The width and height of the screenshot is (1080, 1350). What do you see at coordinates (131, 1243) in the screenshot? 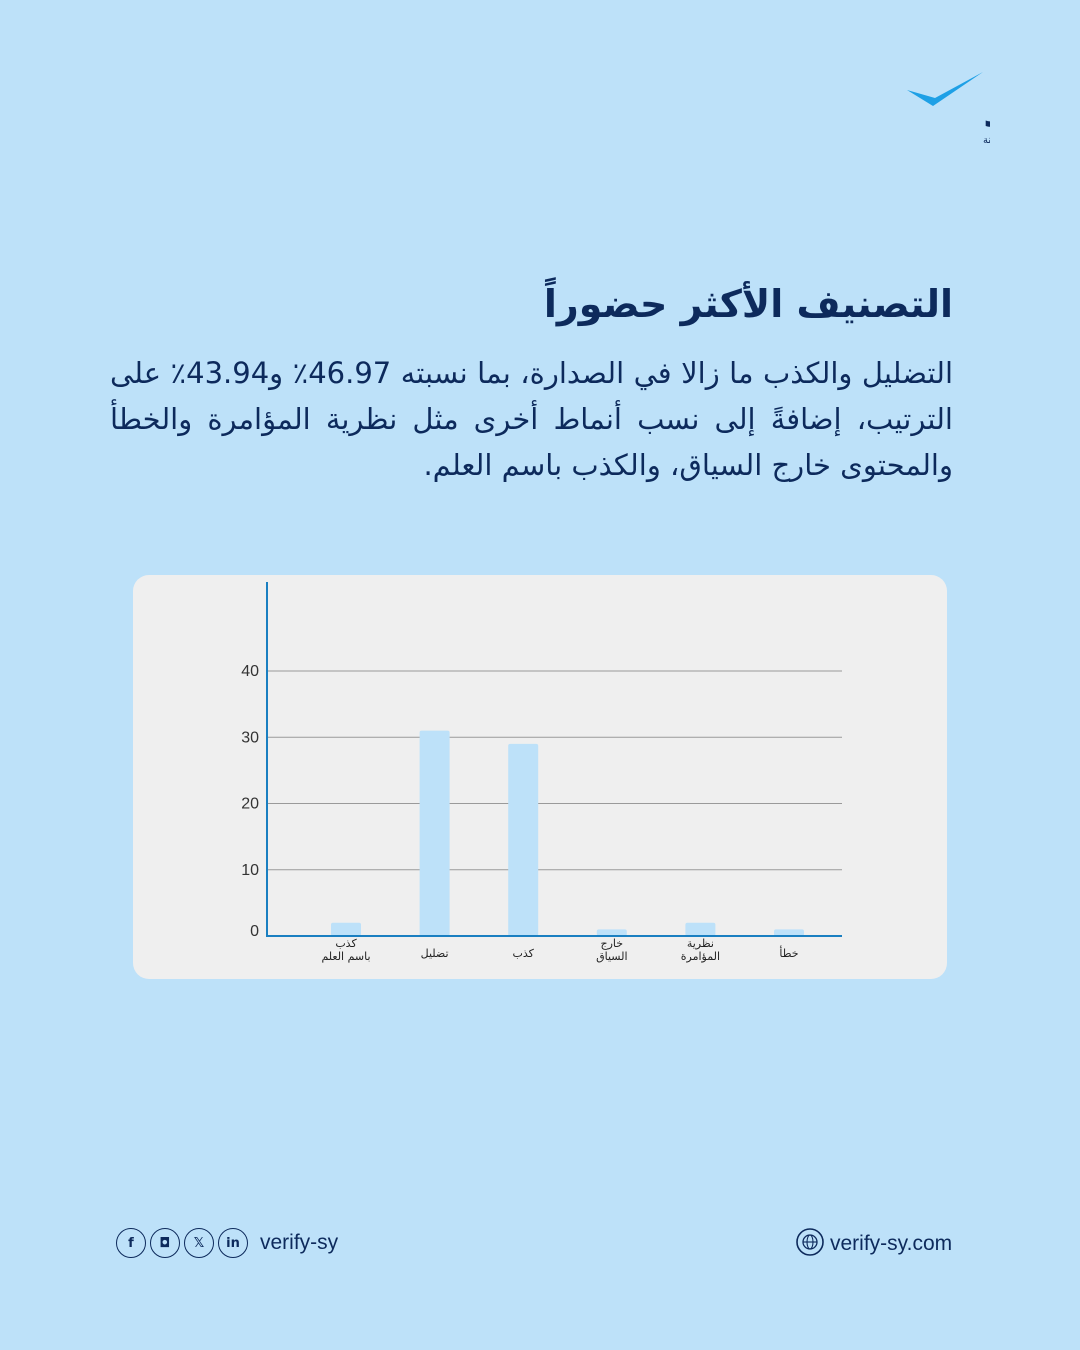
I see `facebook-icon: f` at bounding box center [131, 1243].